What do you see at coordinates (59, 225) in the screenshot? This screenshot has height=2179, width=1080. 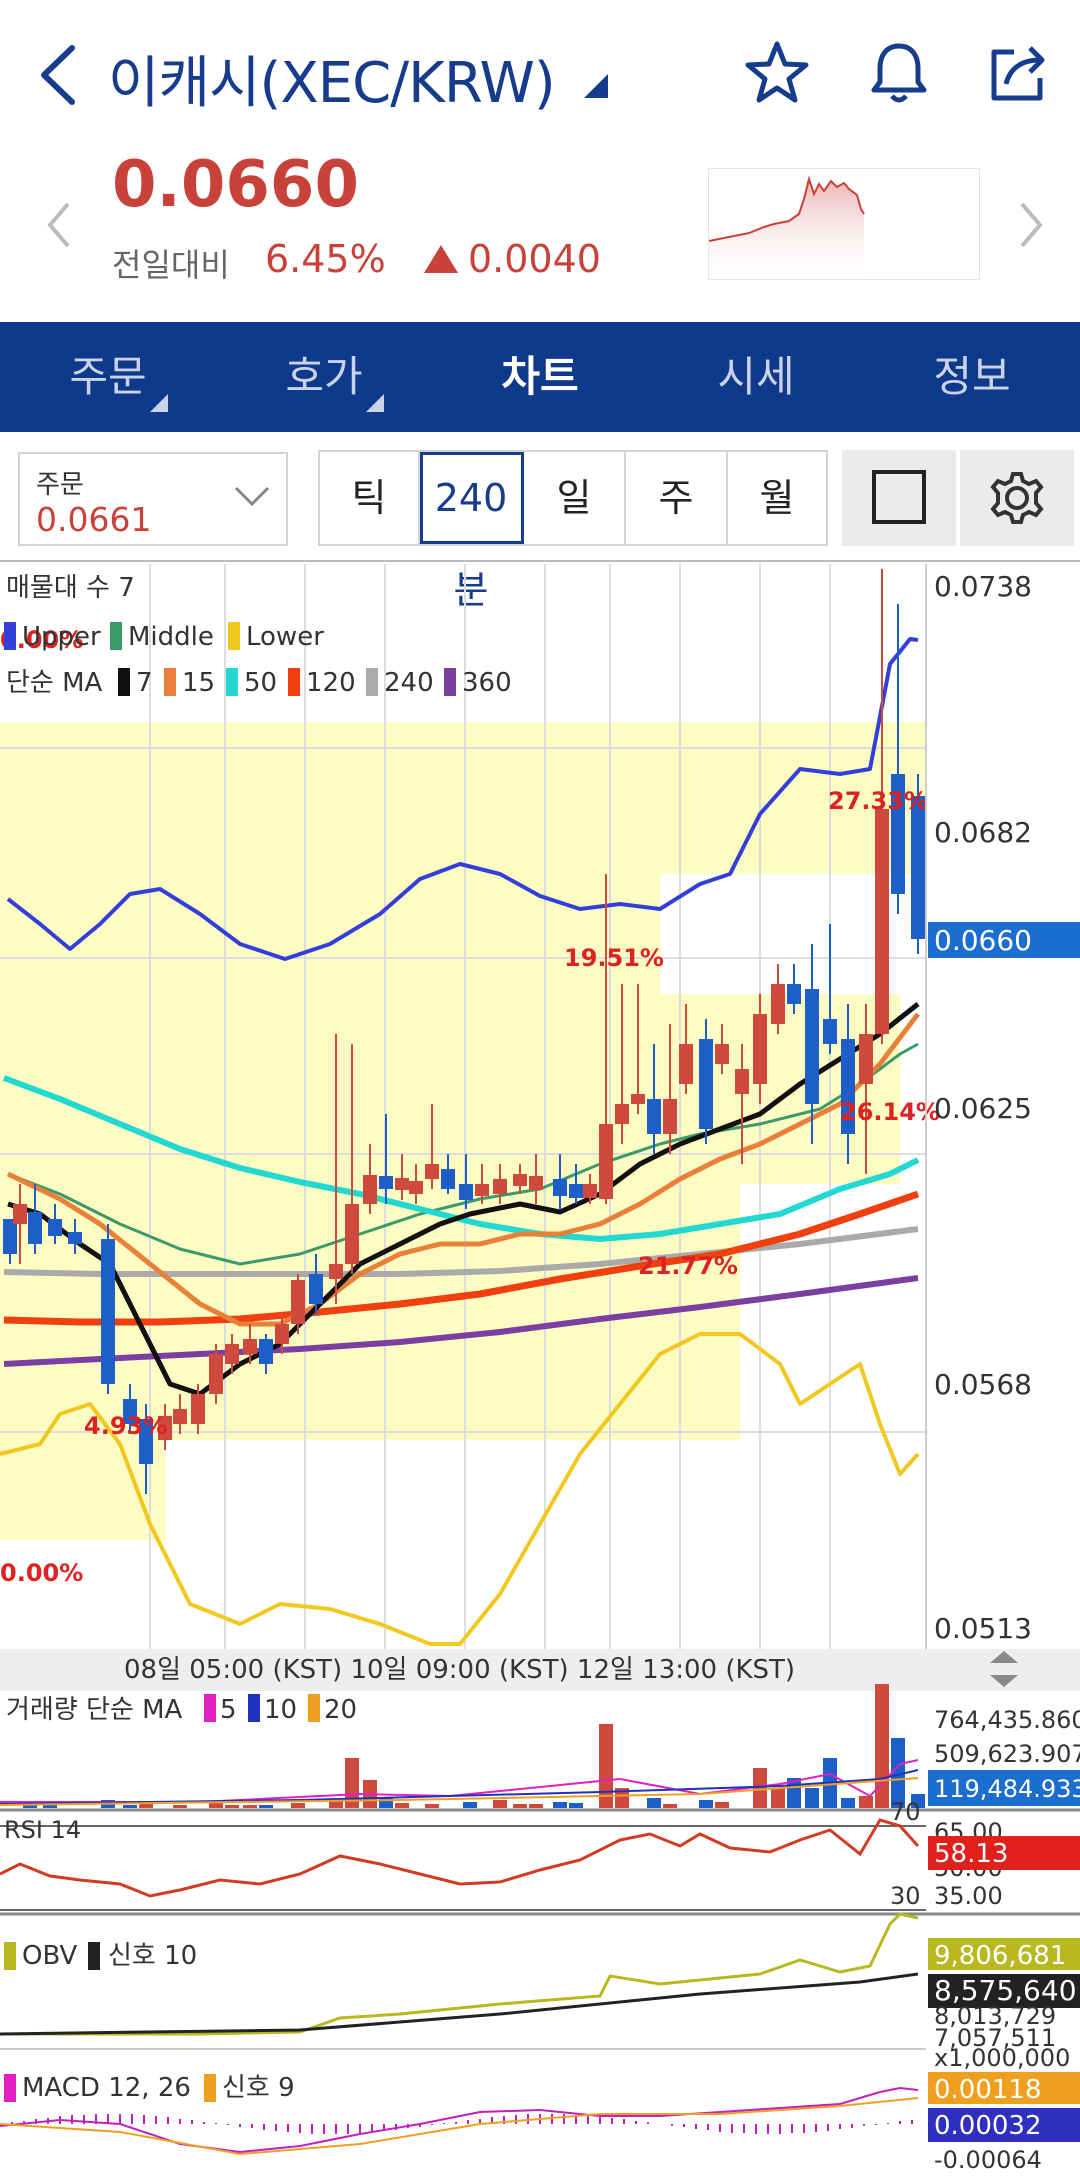 I see `prev-coin-arrow-icon` at bounding box center [59, 225].